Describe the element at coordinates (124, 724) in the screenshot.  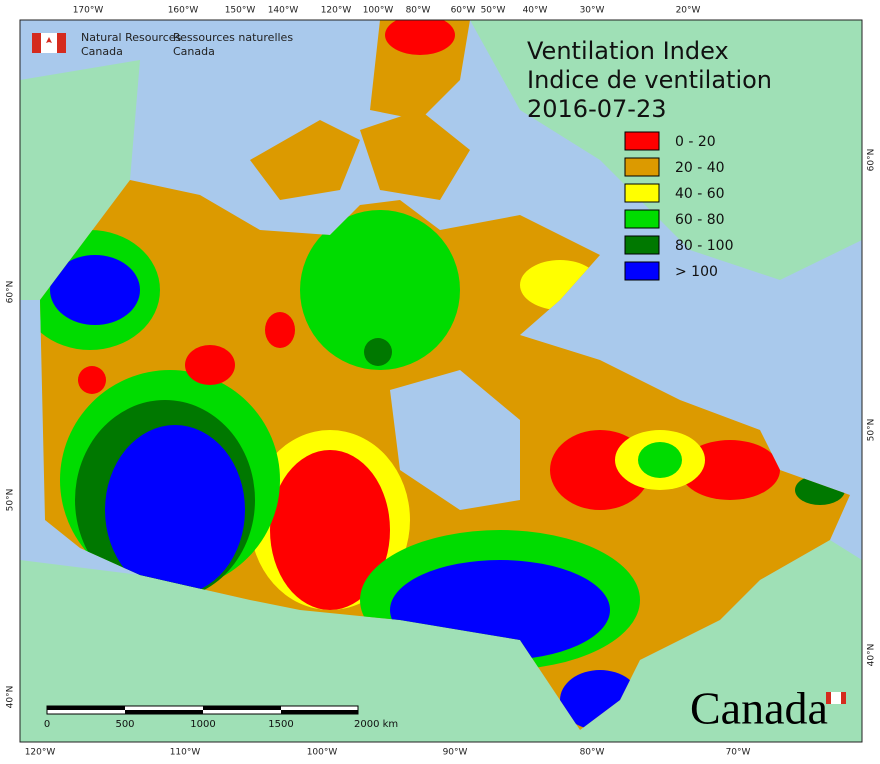
I see `scale-label: 500` at that location.